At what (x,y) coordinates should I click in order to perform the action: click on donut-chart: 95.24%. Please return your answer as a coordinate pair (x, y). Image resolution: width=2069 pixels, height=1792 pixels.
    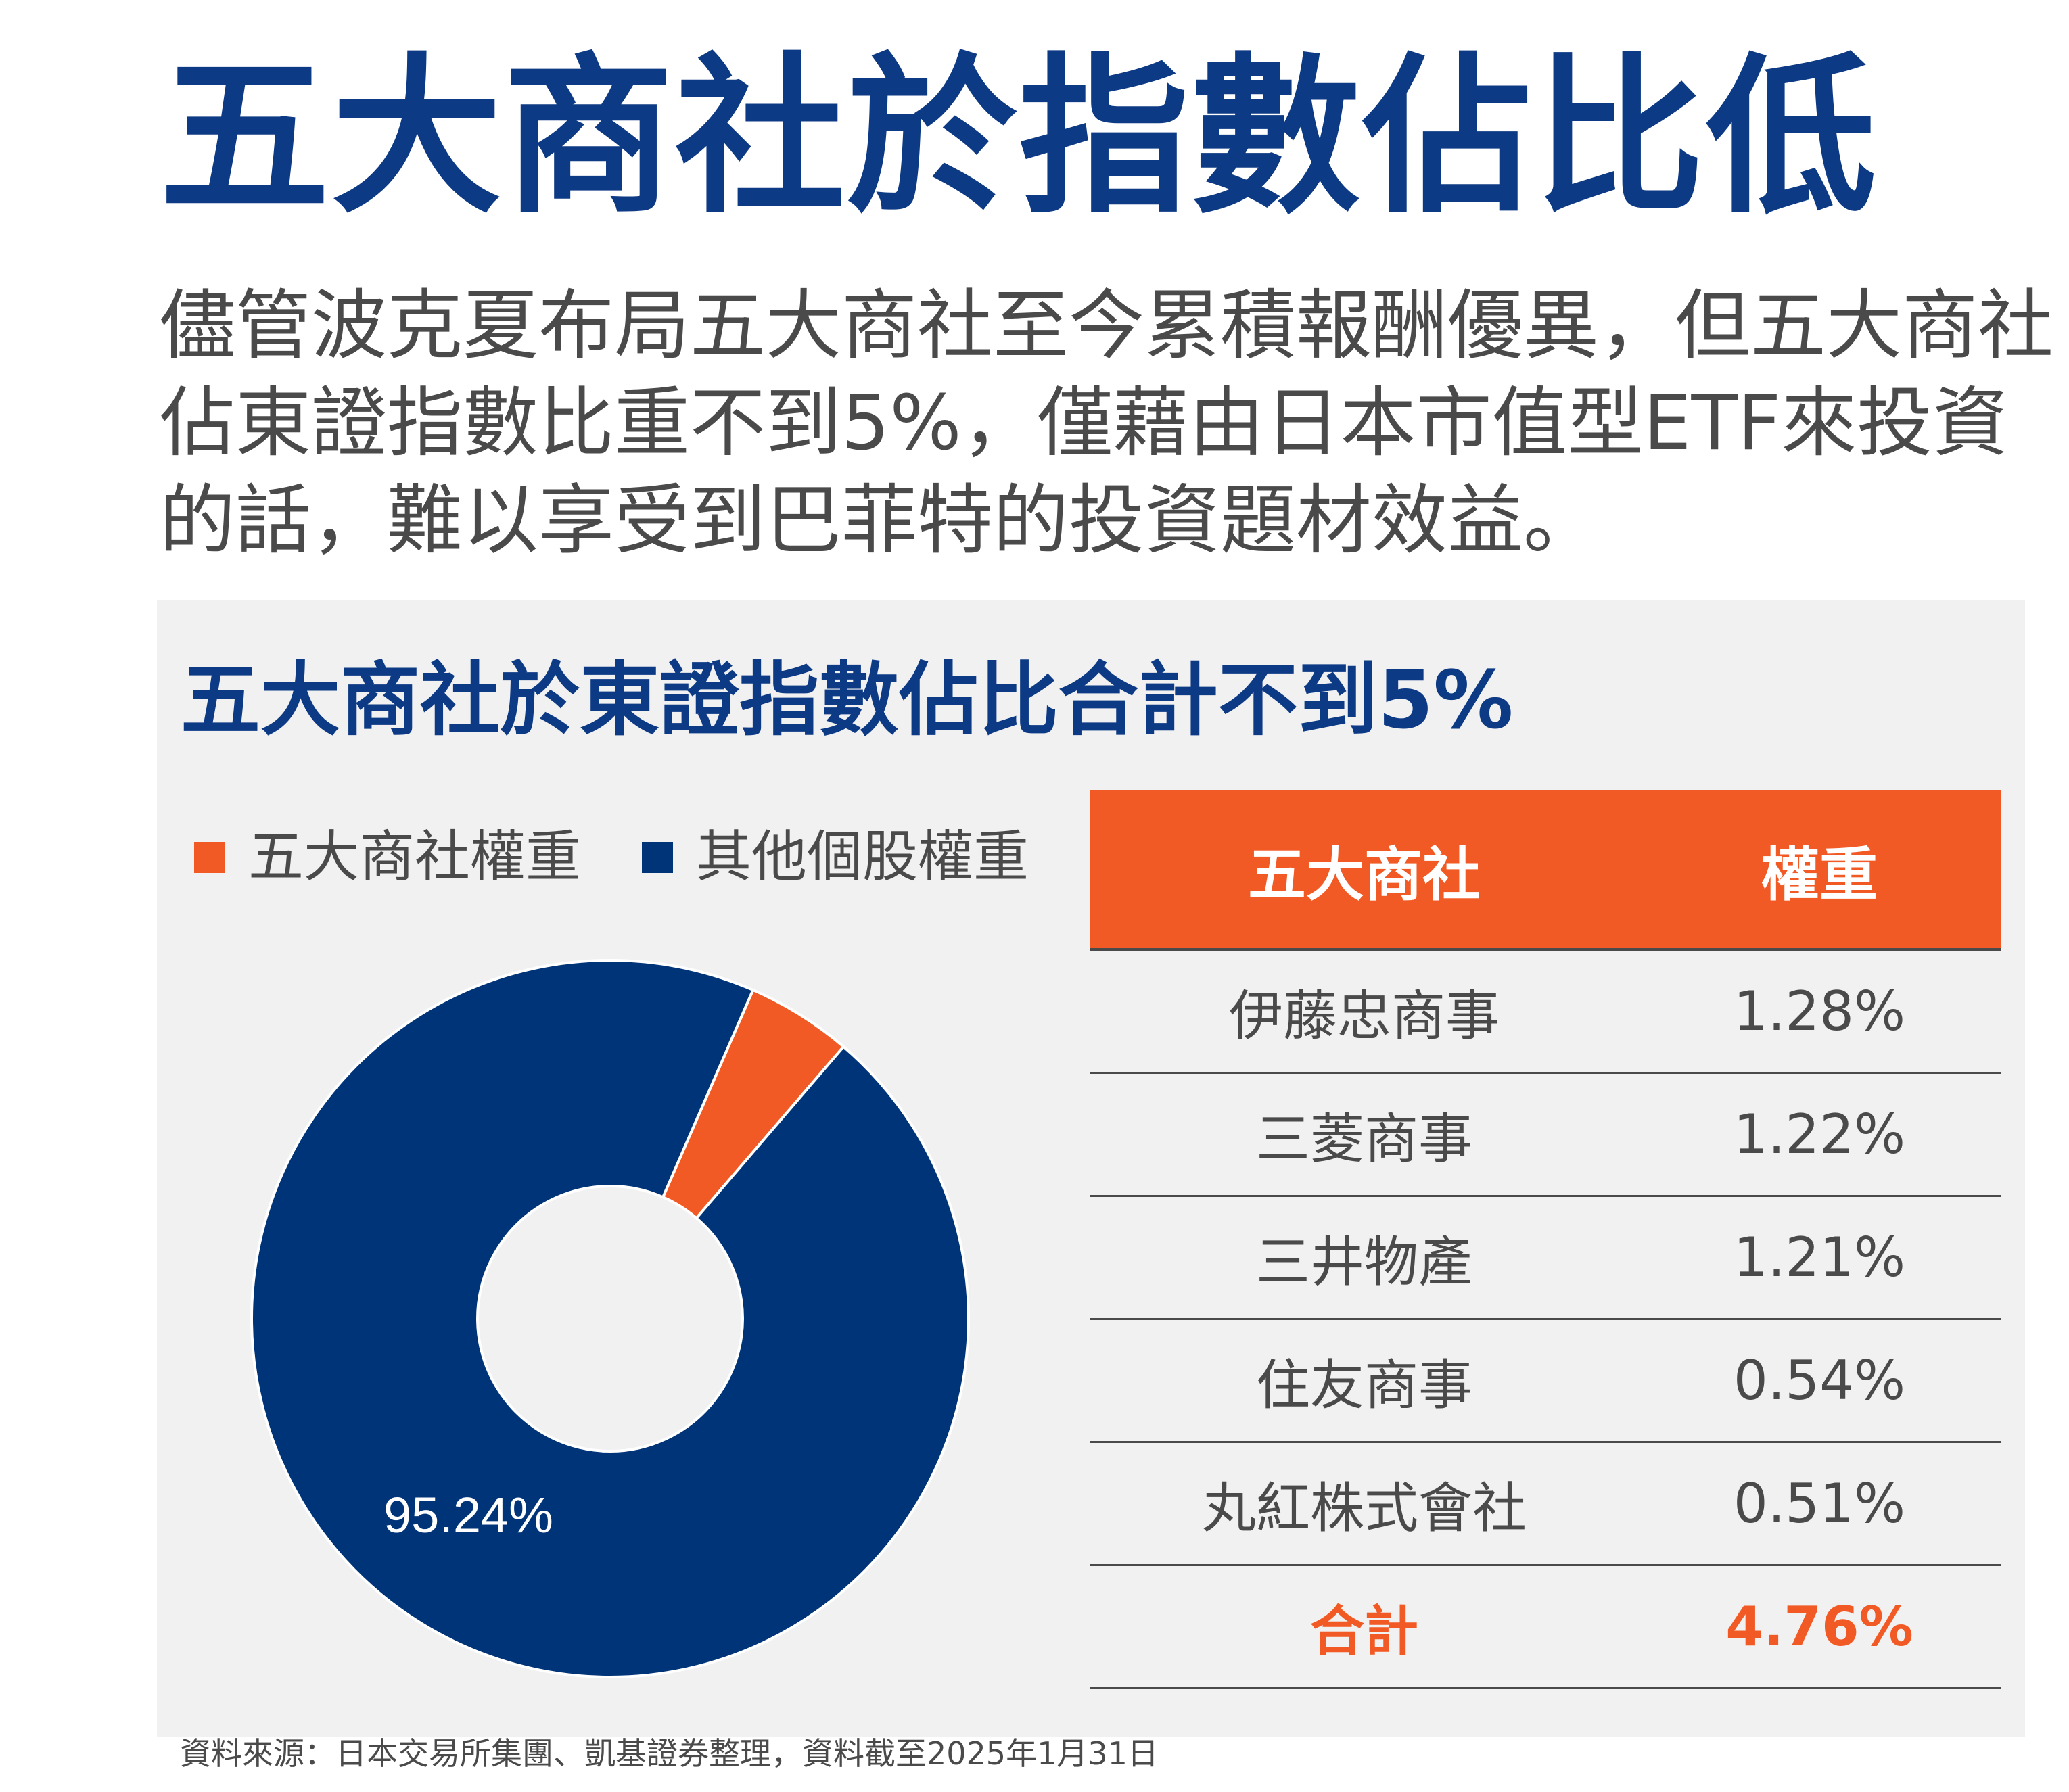
    Looking at the image, I should click on (610, 1318).